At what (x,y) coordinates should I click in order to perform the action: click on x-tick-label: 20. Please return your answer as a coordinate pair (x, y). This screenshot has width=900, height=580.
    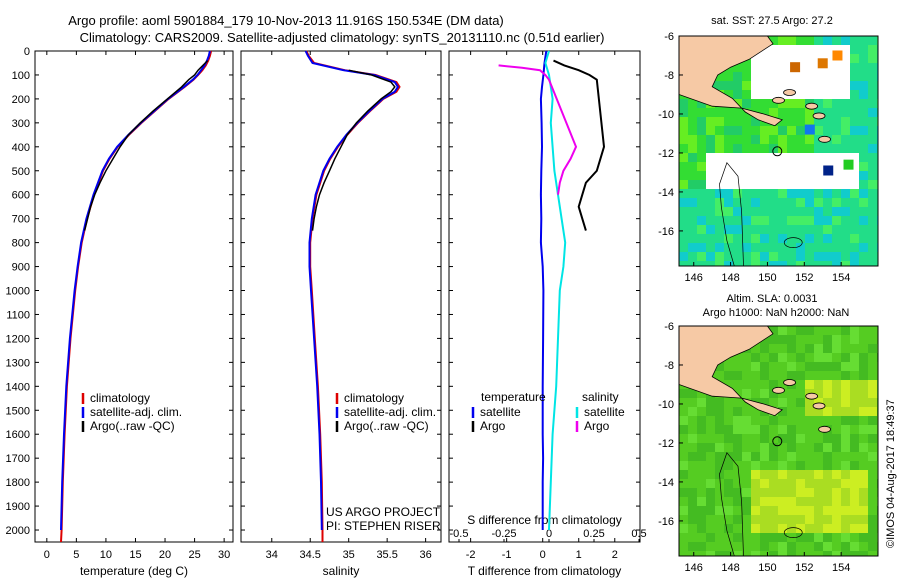
    Looking at the image, I should click on (165, 555).